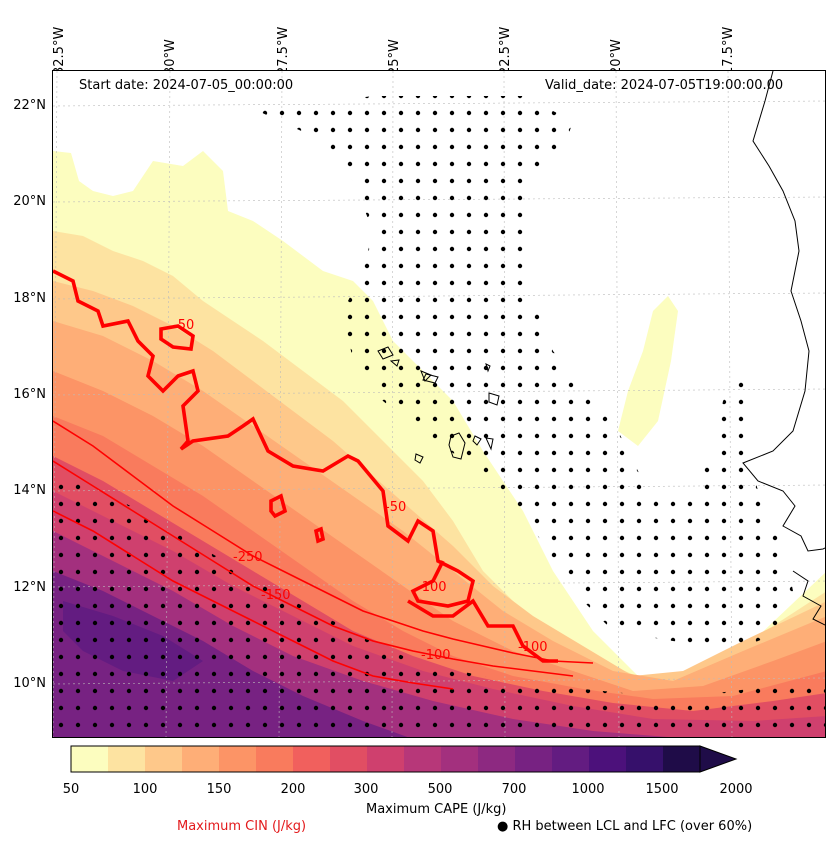  Describe the element at coordinates (432, 587) in the screenshot. I see `cin-label-f: -100` at that location.